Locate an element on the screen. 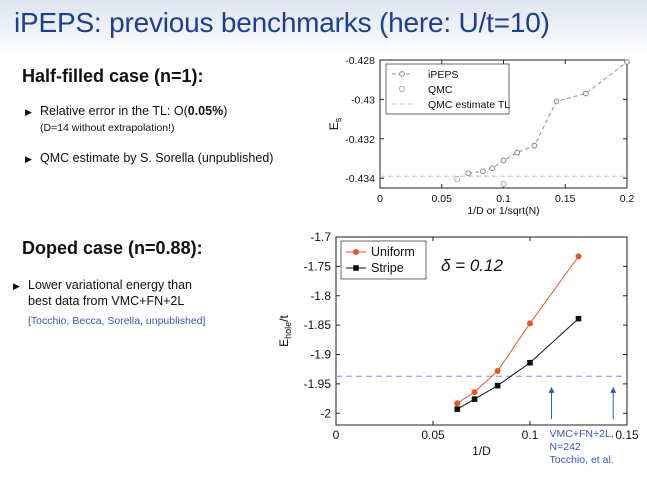 The height and width of the screenshot is (485, 647). chart1-xlabel: 1/D or 1/sqrt(N) is located at coordinates (503, 211).